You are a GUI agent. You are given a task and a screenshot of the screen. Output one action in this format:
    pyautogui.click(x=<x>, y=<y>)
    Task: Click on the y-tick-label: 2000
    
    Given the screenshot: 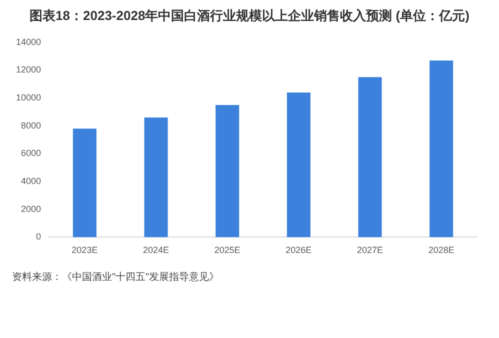 What is the action you would take?
    pyautogui.click(x=31, y=209)
    